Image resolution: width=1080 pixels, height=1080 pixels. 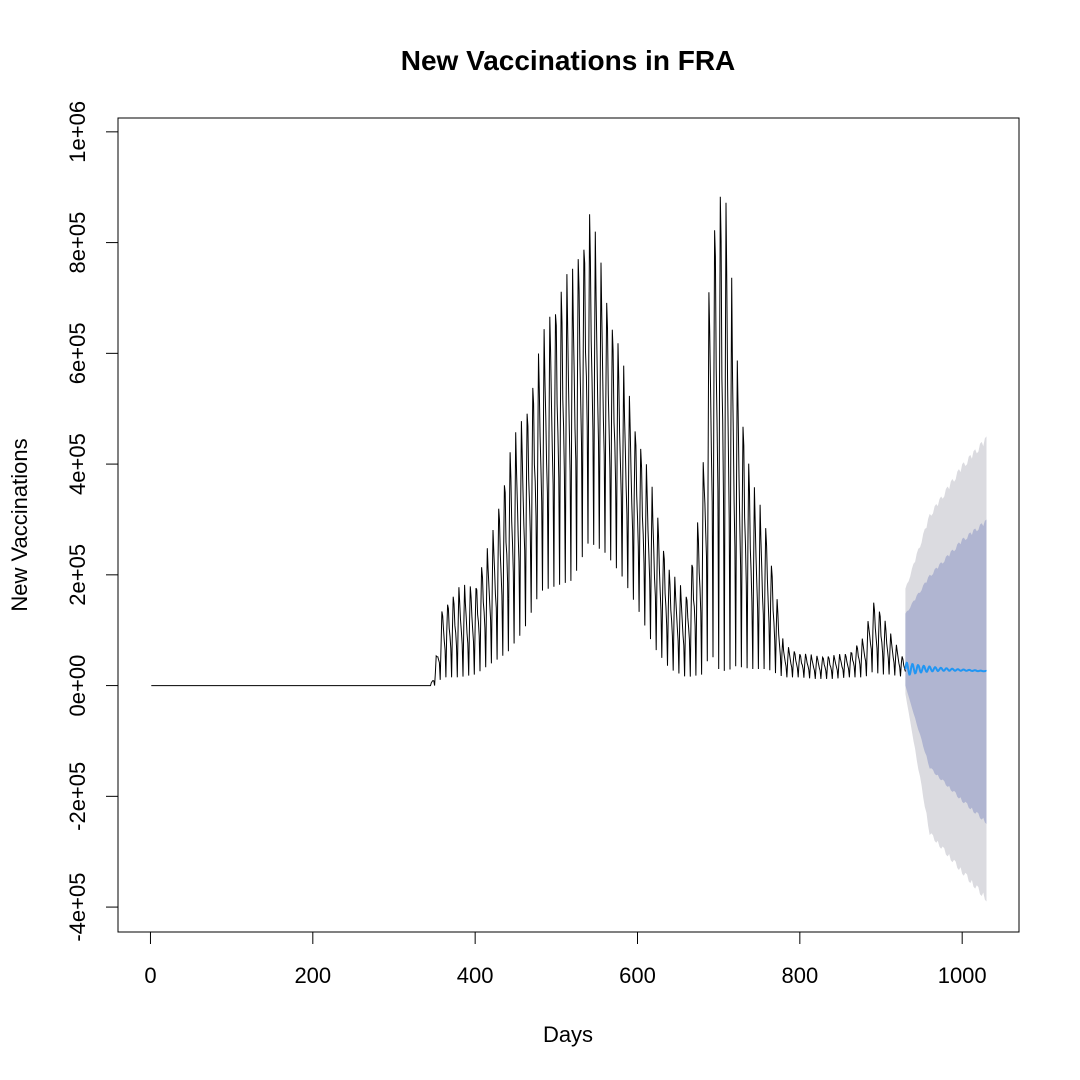 What do you see at coordinates (945, 668) in the screenshot?
I see `forecast-mean-line` at bounding box center [945, 668].